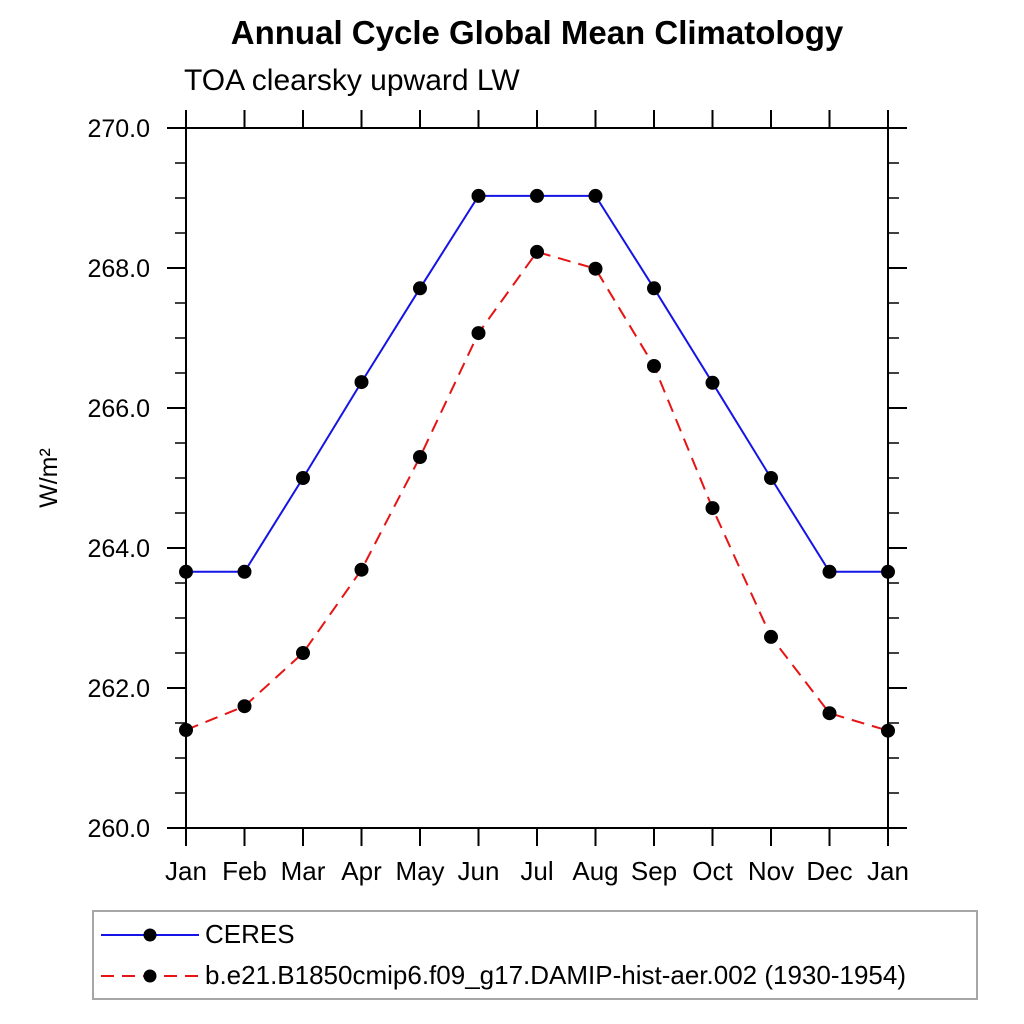 This screenshot has height=1024, width=1024. I want to click on svg-text: 264.0, so click(118, 549).